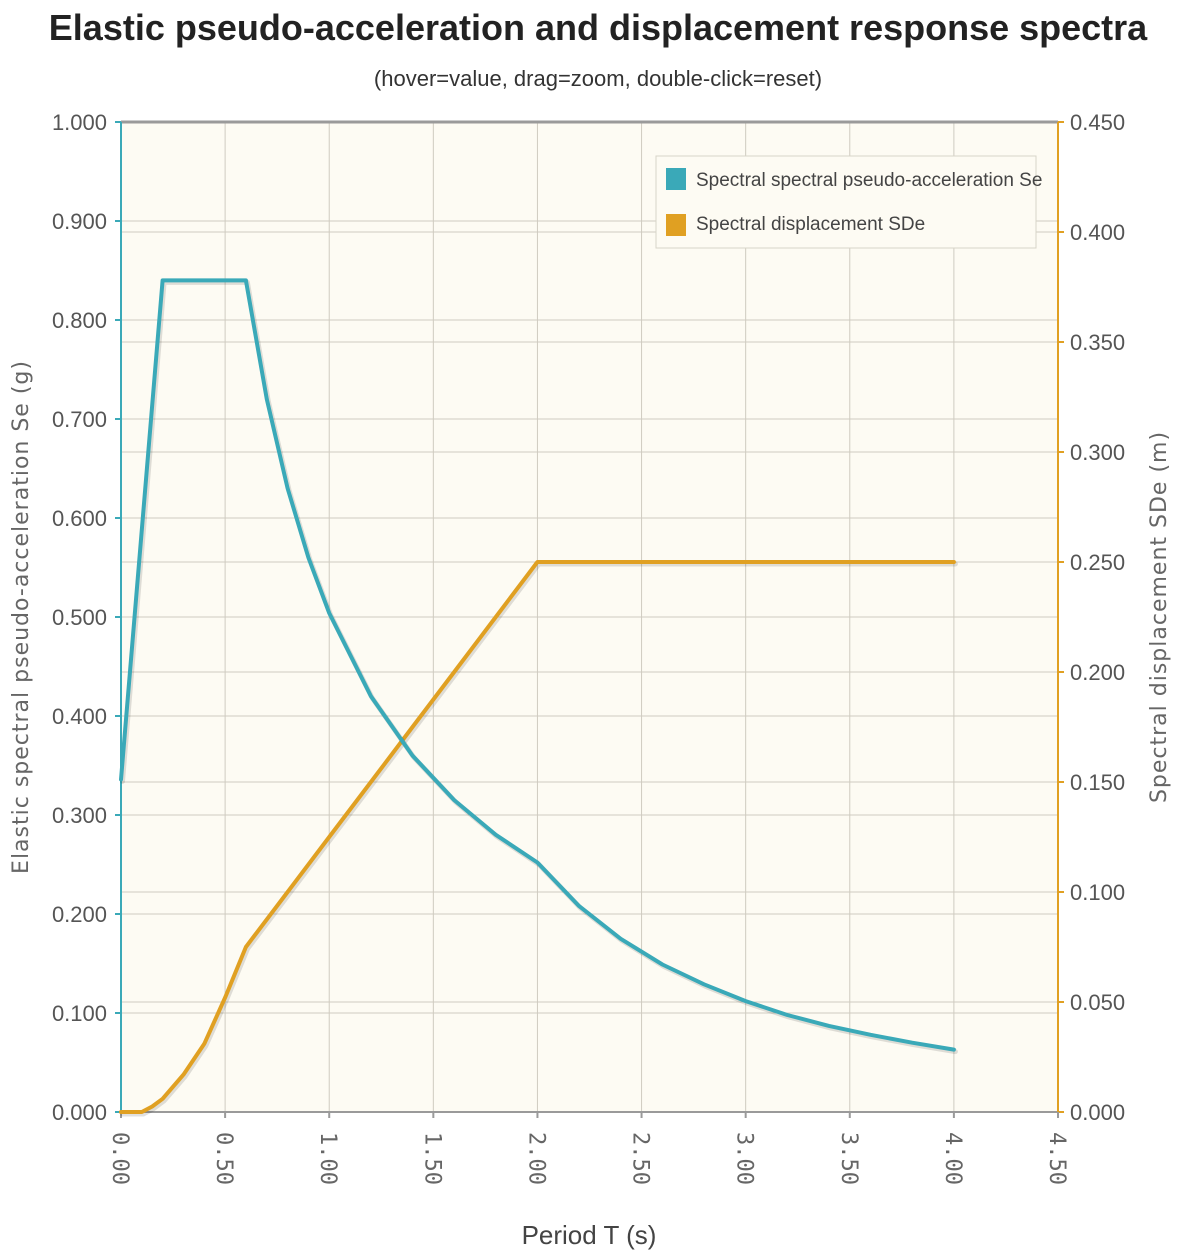 The height and width of the screenshot is (1250, 1178). I want to click on x-tick-label: 4.00, so click(952, 1158).